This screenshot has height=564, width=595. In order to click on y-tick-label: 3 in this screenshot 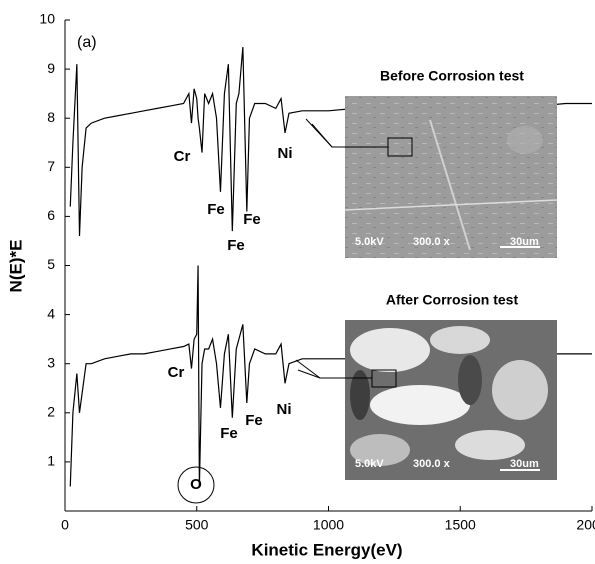, I will do `click(51, 362)`.